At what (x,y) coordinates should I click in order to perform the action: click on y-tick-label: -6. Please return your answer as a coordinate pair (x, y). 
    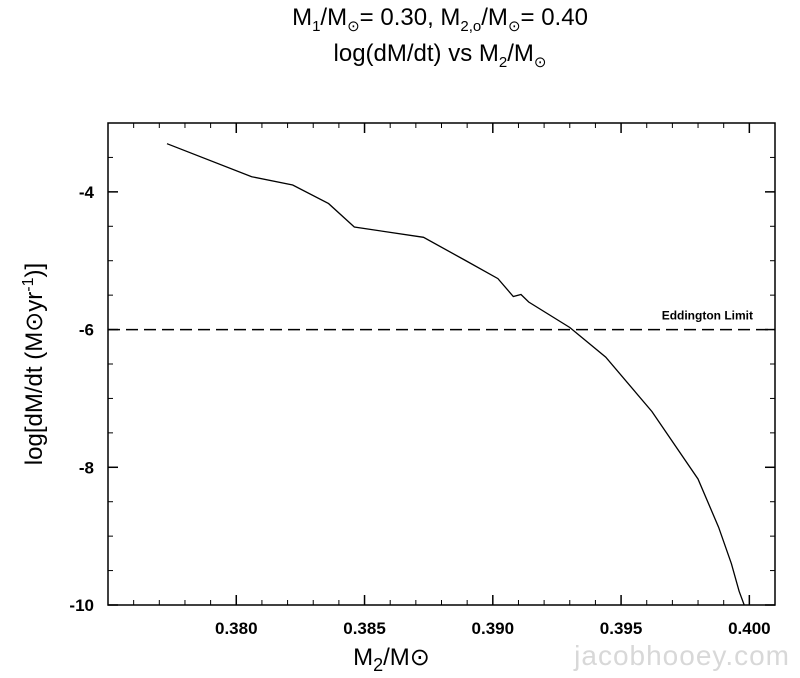
    Looking at the image, I should click on (86, 330).